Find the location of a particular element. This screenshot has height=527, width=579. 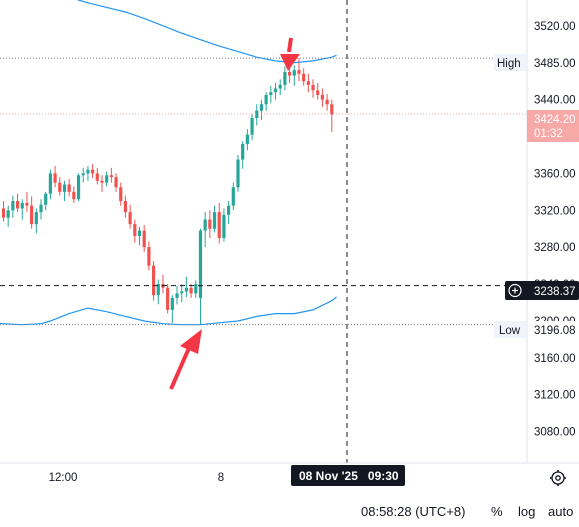

price-tick-label: 3520.00 is located at coordinates (555, 27).